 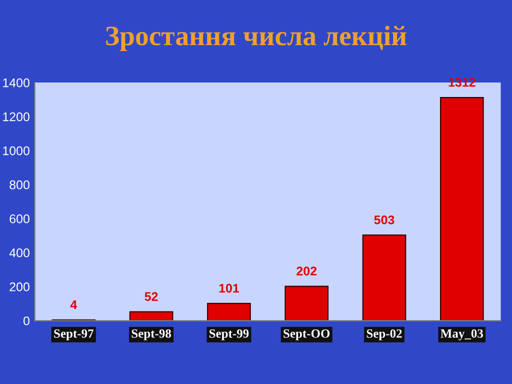 What do you see at coordinates (74, 334) in the screenshot?
I see `x-tick-label: Sept-97` at bounding box center [74, 334].